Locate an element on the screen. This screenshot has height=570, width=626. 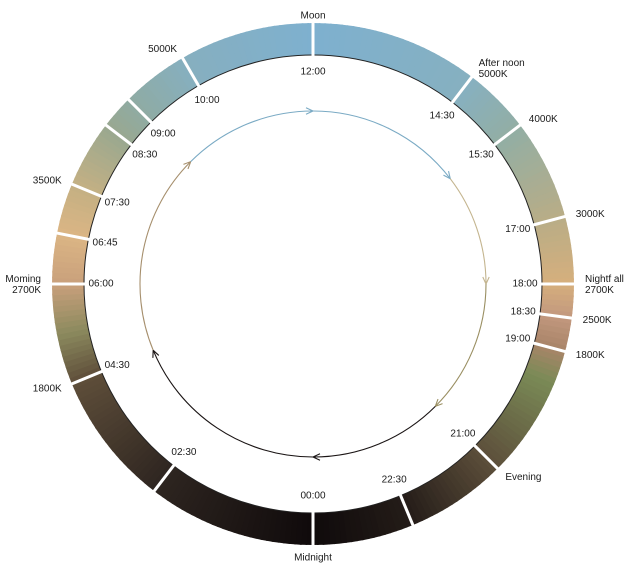
outer-label-2500k: 2500K is located at coordinates (597, 320).